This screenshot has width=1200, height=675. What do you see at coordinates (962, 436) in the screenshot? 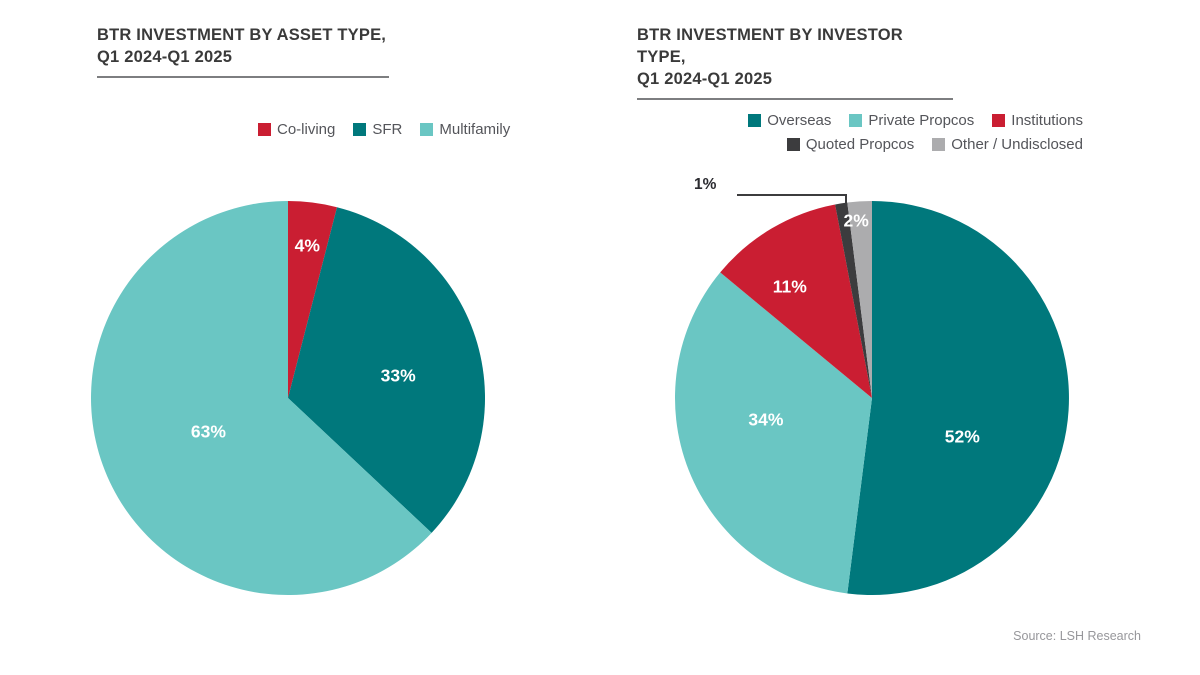
I see `slice-label: 52%` at bounding box center [962, 436].